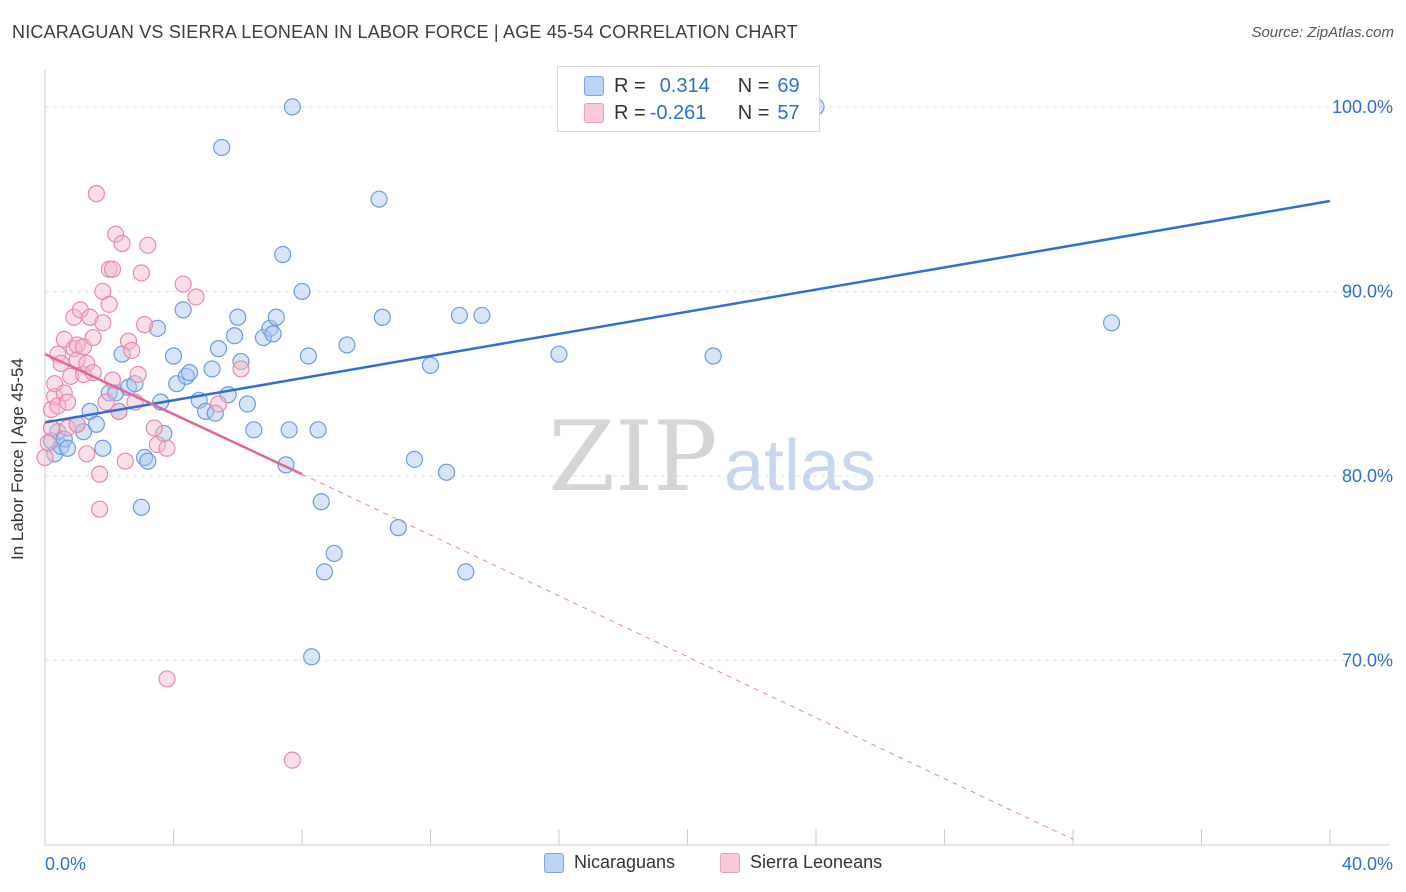 The image size is (1406, 892). Describe the element at coordinates (684, 85) in the screenshot. I see `r-value: 0.314` at that location.